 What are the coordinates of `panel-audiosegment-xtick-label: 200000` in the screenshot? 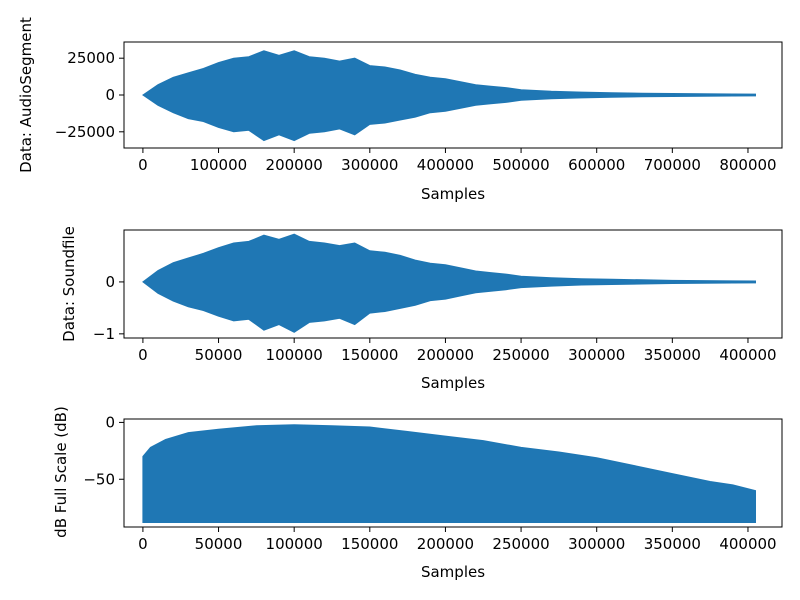 It's located at (294, 165).